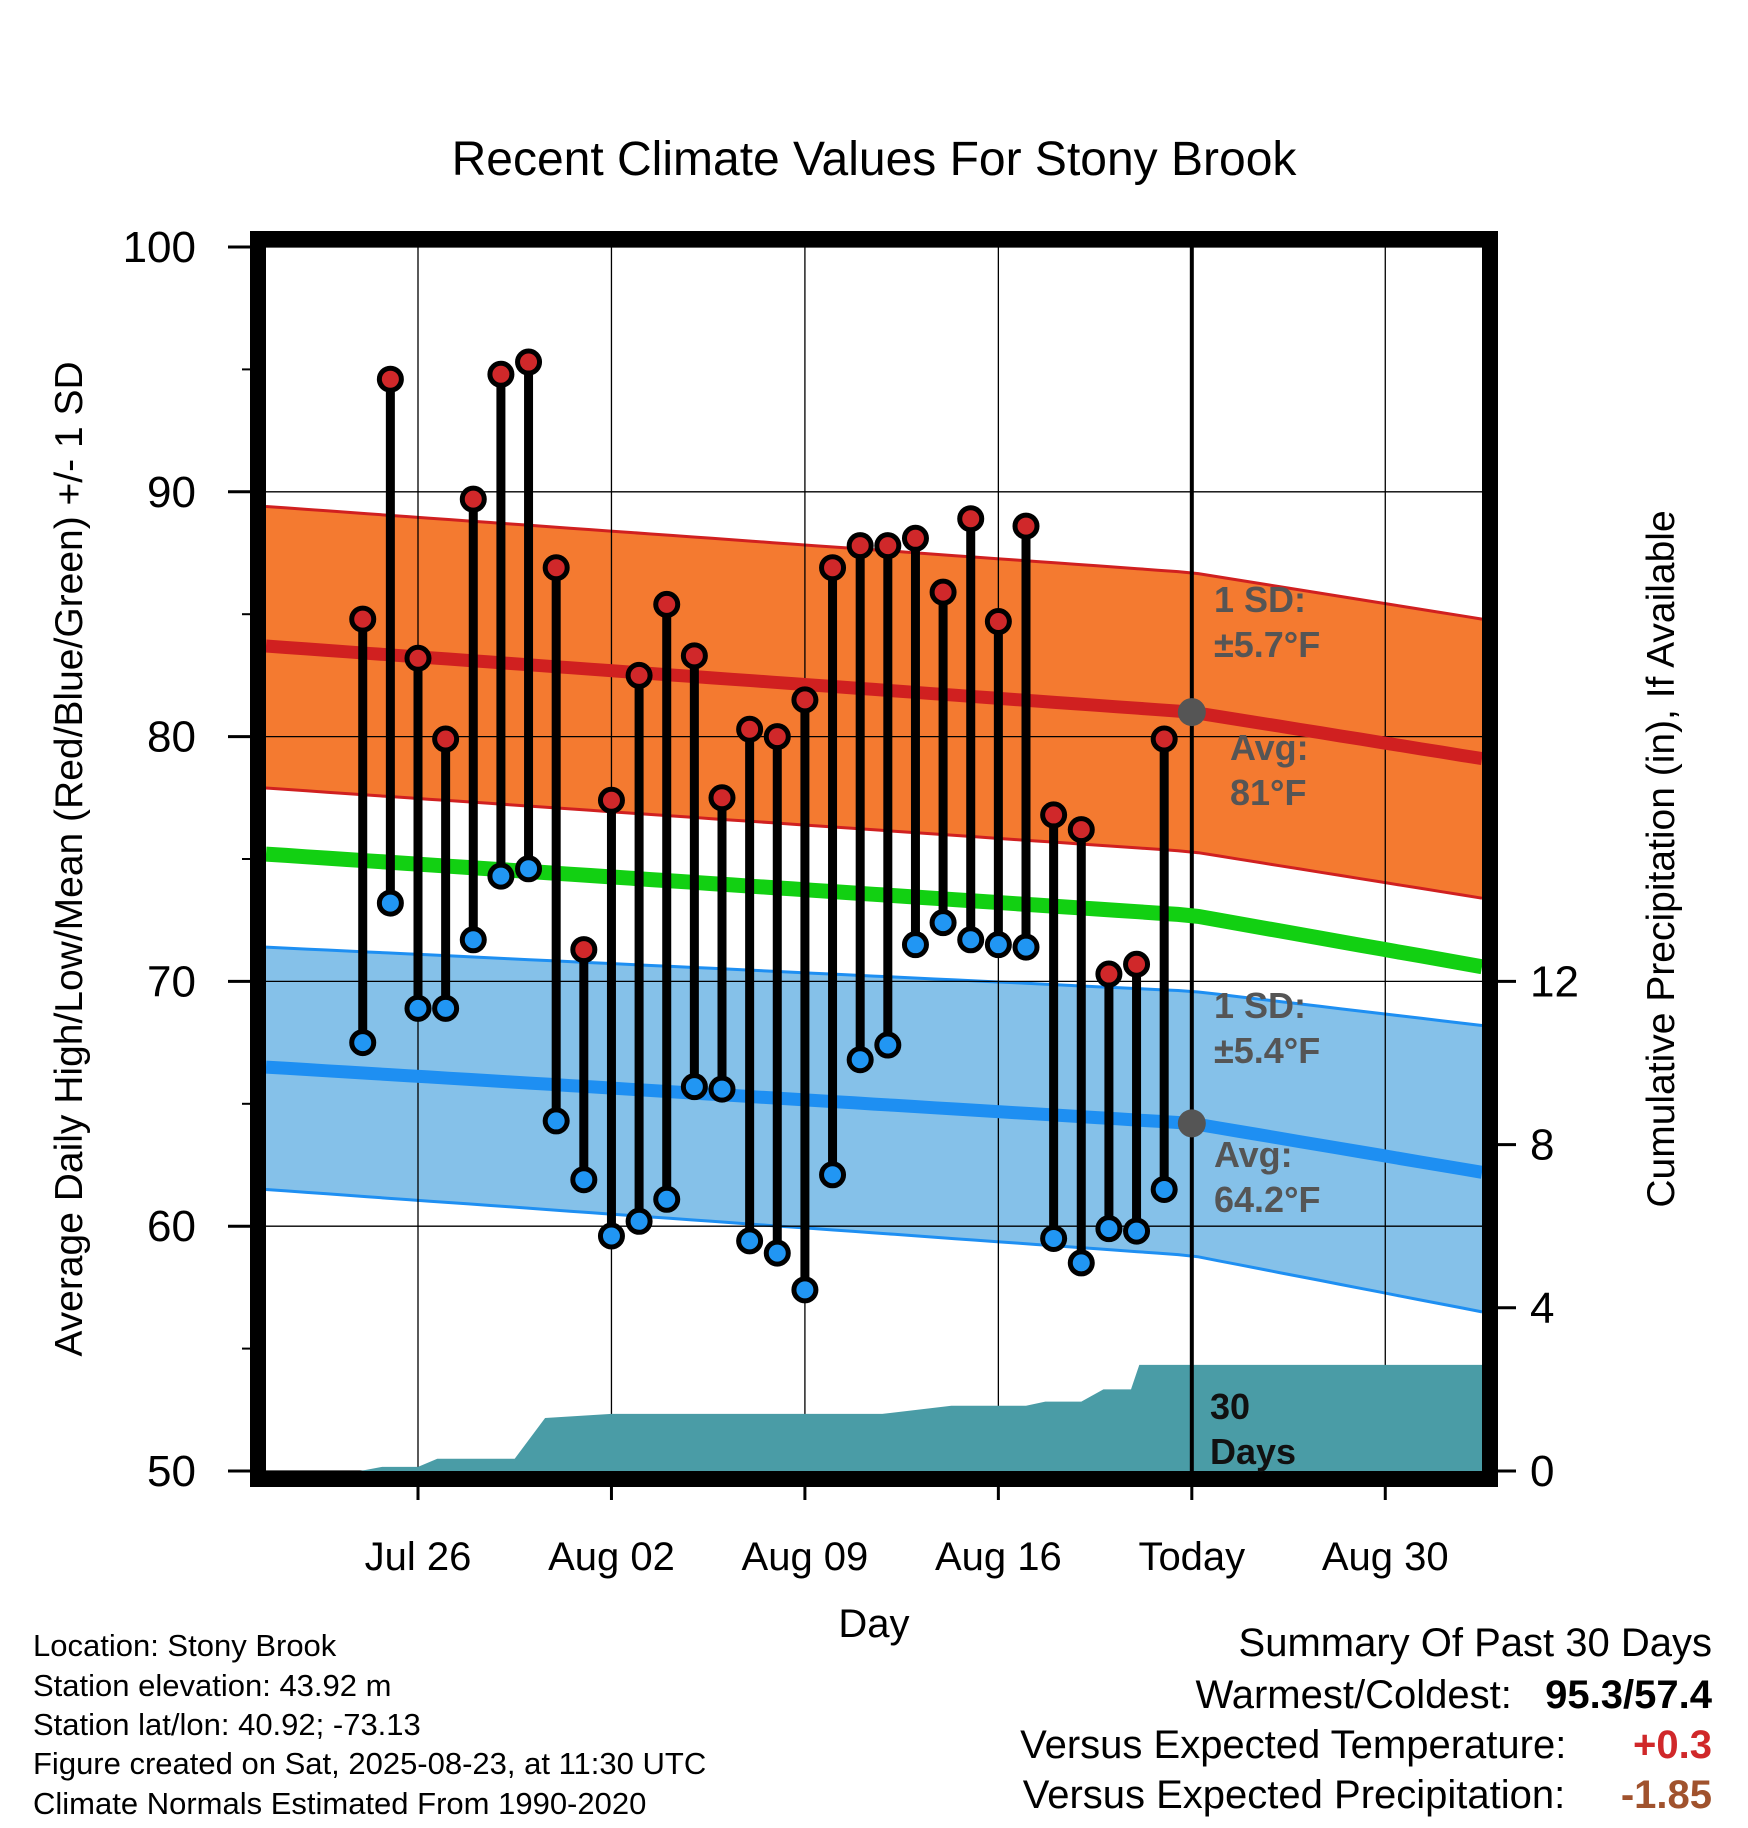  I want to click on precip-value: -1.85, so click(1666, 1795).